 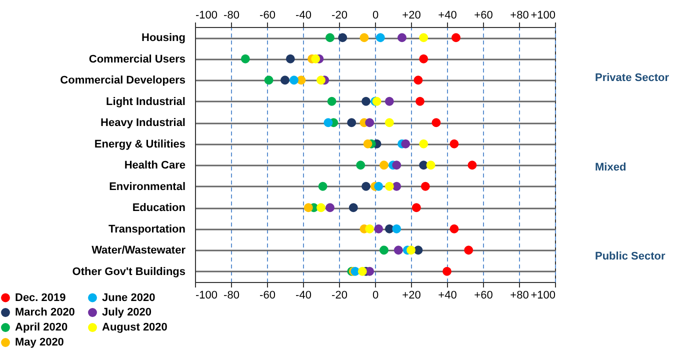 What do you see at coordinates (483, 296) in the screenshot?
I see `x2-tick-label: +60` at bounding box center [483, 296].